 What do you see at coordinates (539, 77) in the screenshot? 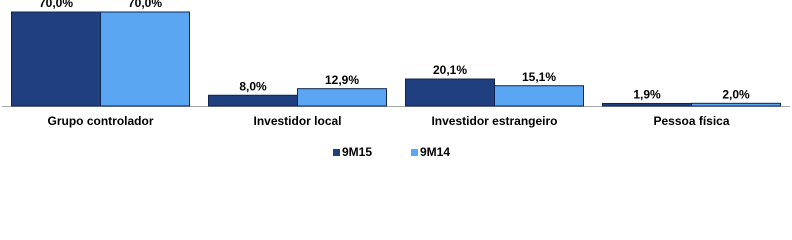
I see `value-label: 15,1%` at bounding box center [539, 77].